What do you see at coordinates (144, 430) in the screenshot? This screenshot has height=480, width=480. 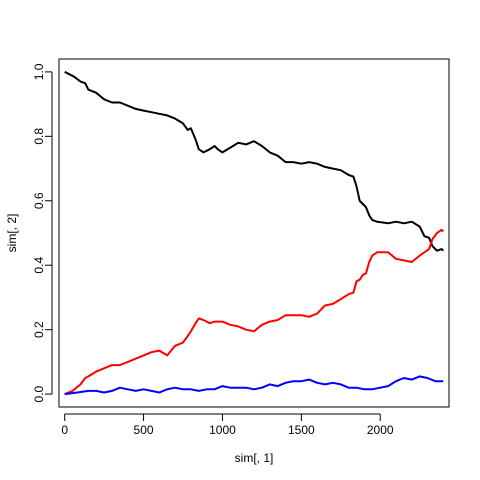 I see `x-tick-label: 500` at bounding box center [144, 430].